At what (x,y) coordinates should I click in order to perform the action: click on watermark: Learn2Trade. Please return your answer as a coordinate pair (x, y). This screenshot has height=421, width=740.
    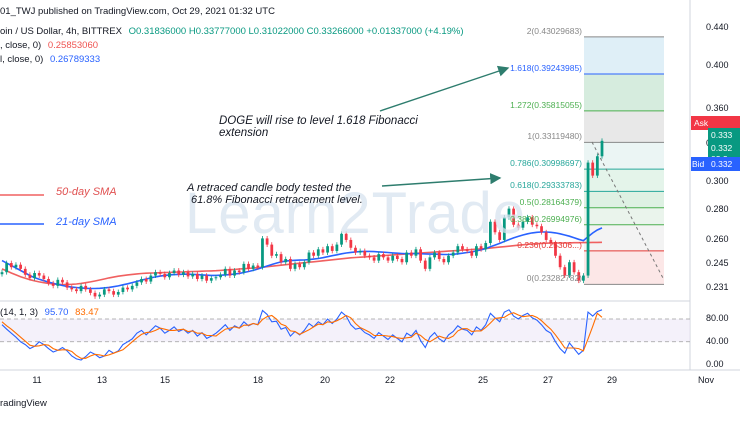
    Looking at the image, I should click on (355, 213).